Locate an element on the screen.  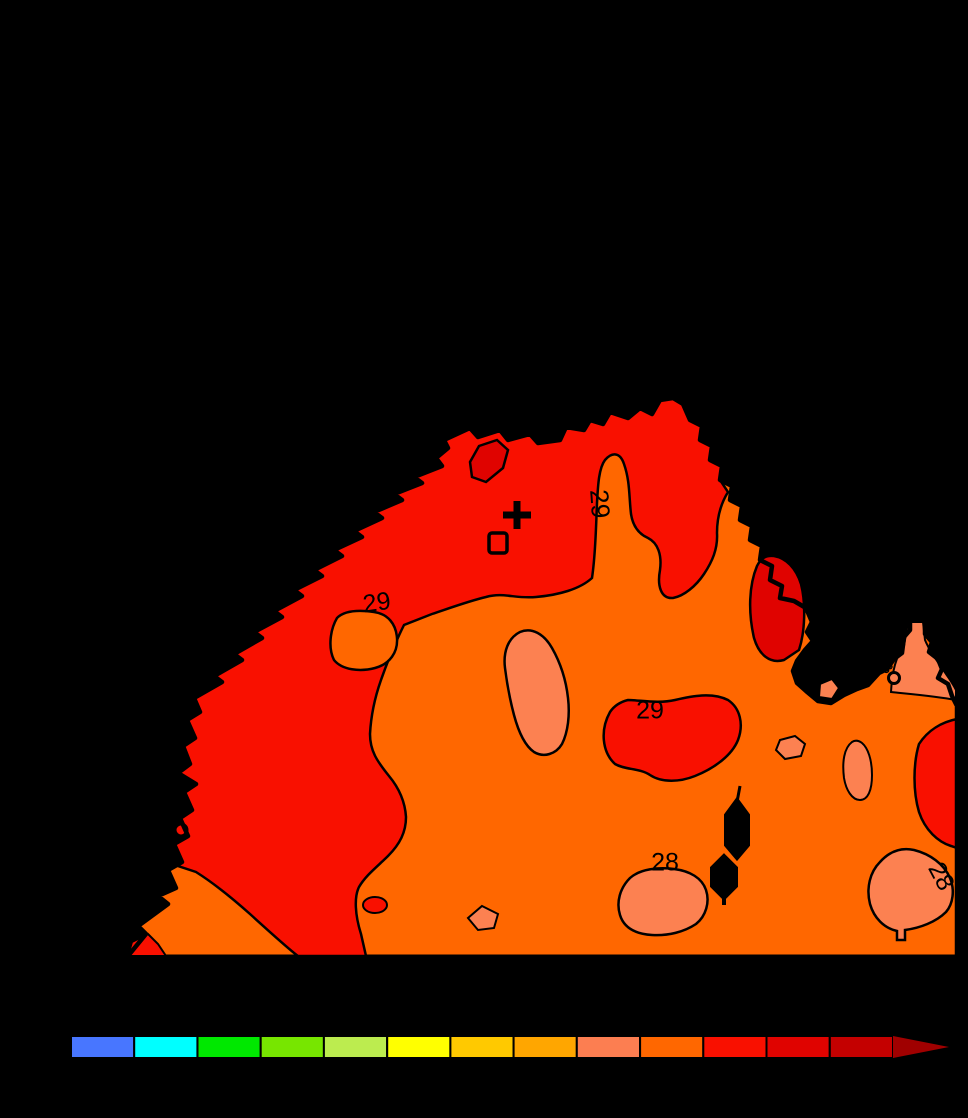
contour-region-salmon-bottom-center is located at coordinates (663, 902).